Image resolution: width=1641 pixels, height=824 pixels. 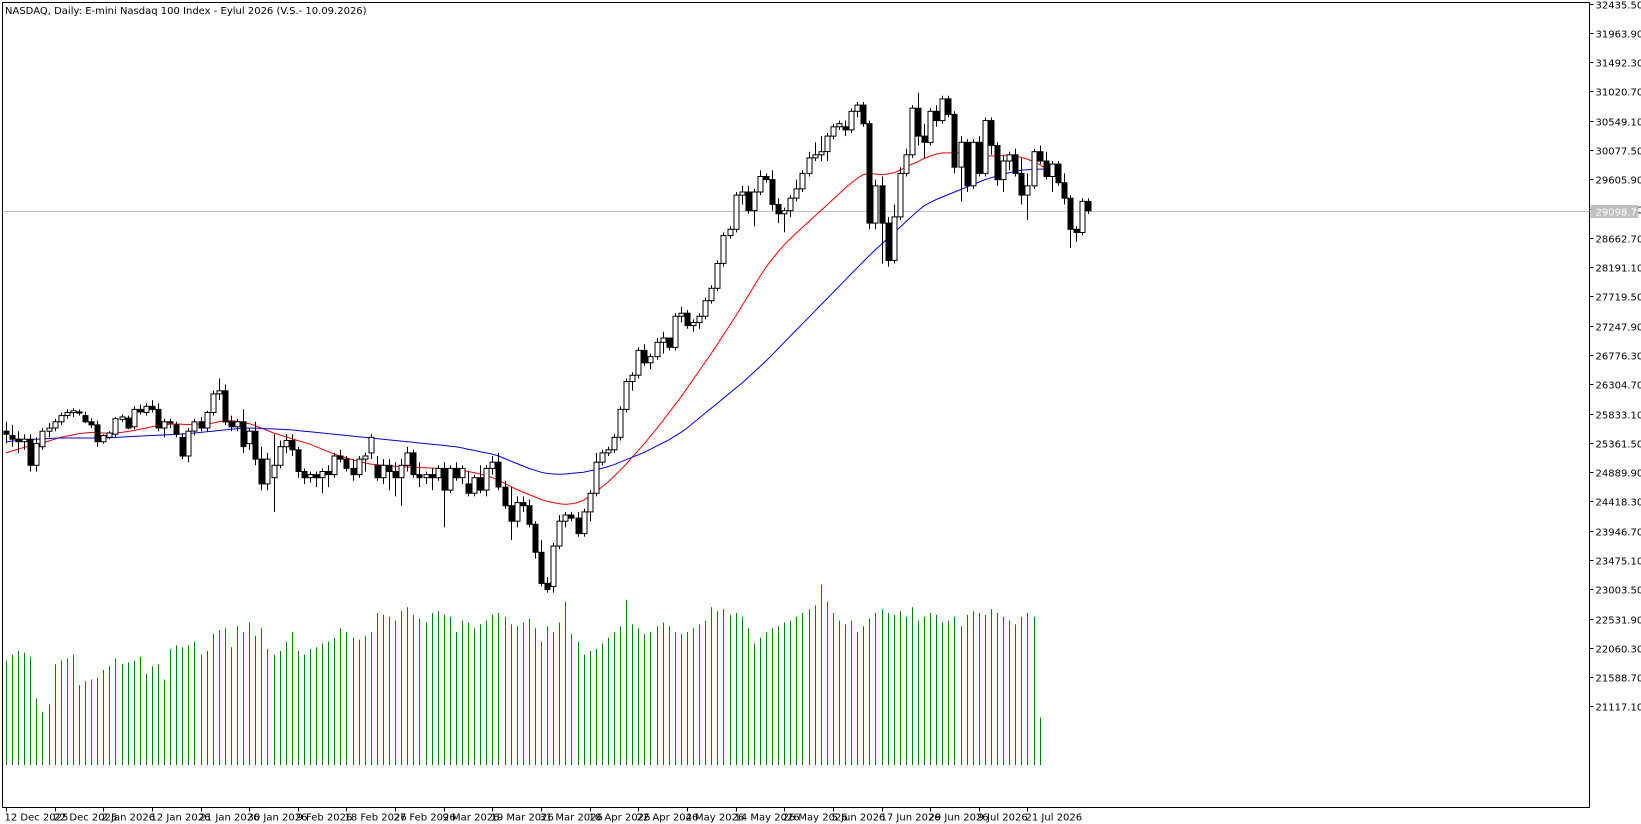 I want to click on y-tick-label: 27247.90, so click(x=1618, y=328).